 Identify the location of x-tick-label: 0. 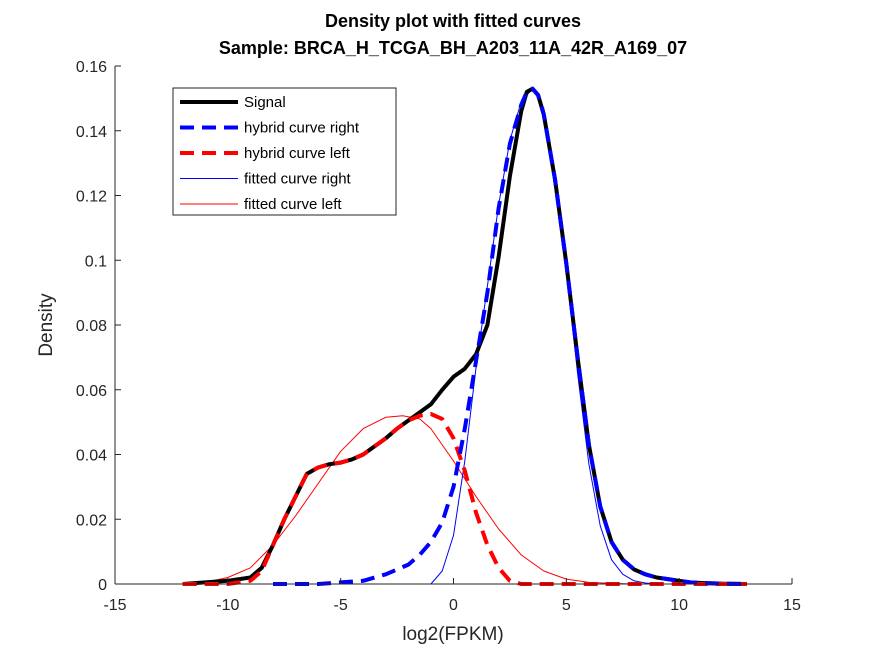
(453, 605).